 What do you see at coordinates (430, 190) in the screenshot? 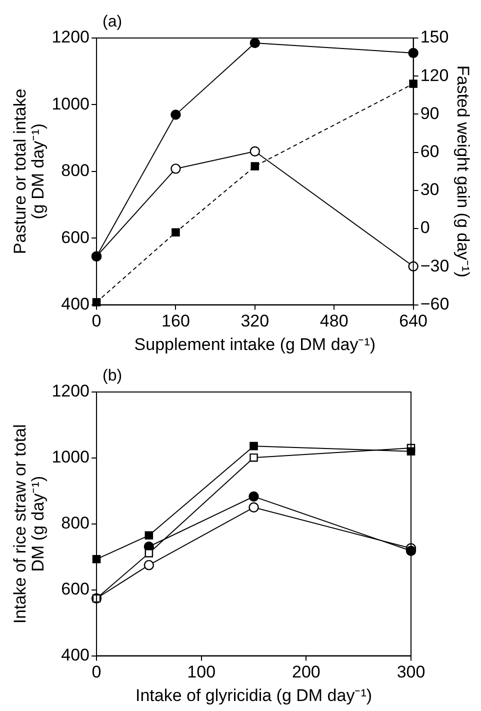
I see `y2-tick-label: 30` at bounding box center [430, 190].